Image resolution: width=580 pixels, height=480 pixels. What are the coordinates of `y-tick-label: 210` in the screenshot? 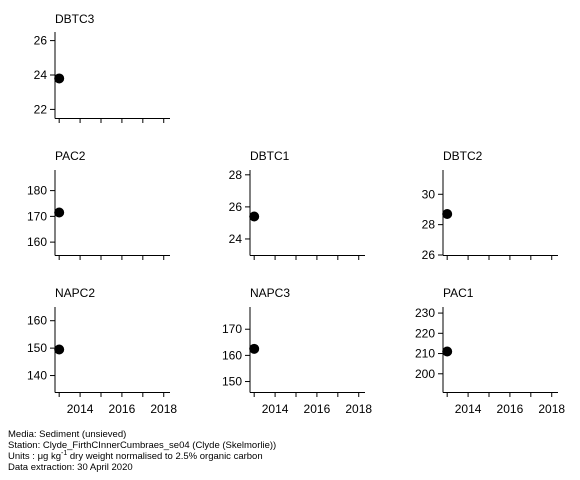 It's located at (425, 354).